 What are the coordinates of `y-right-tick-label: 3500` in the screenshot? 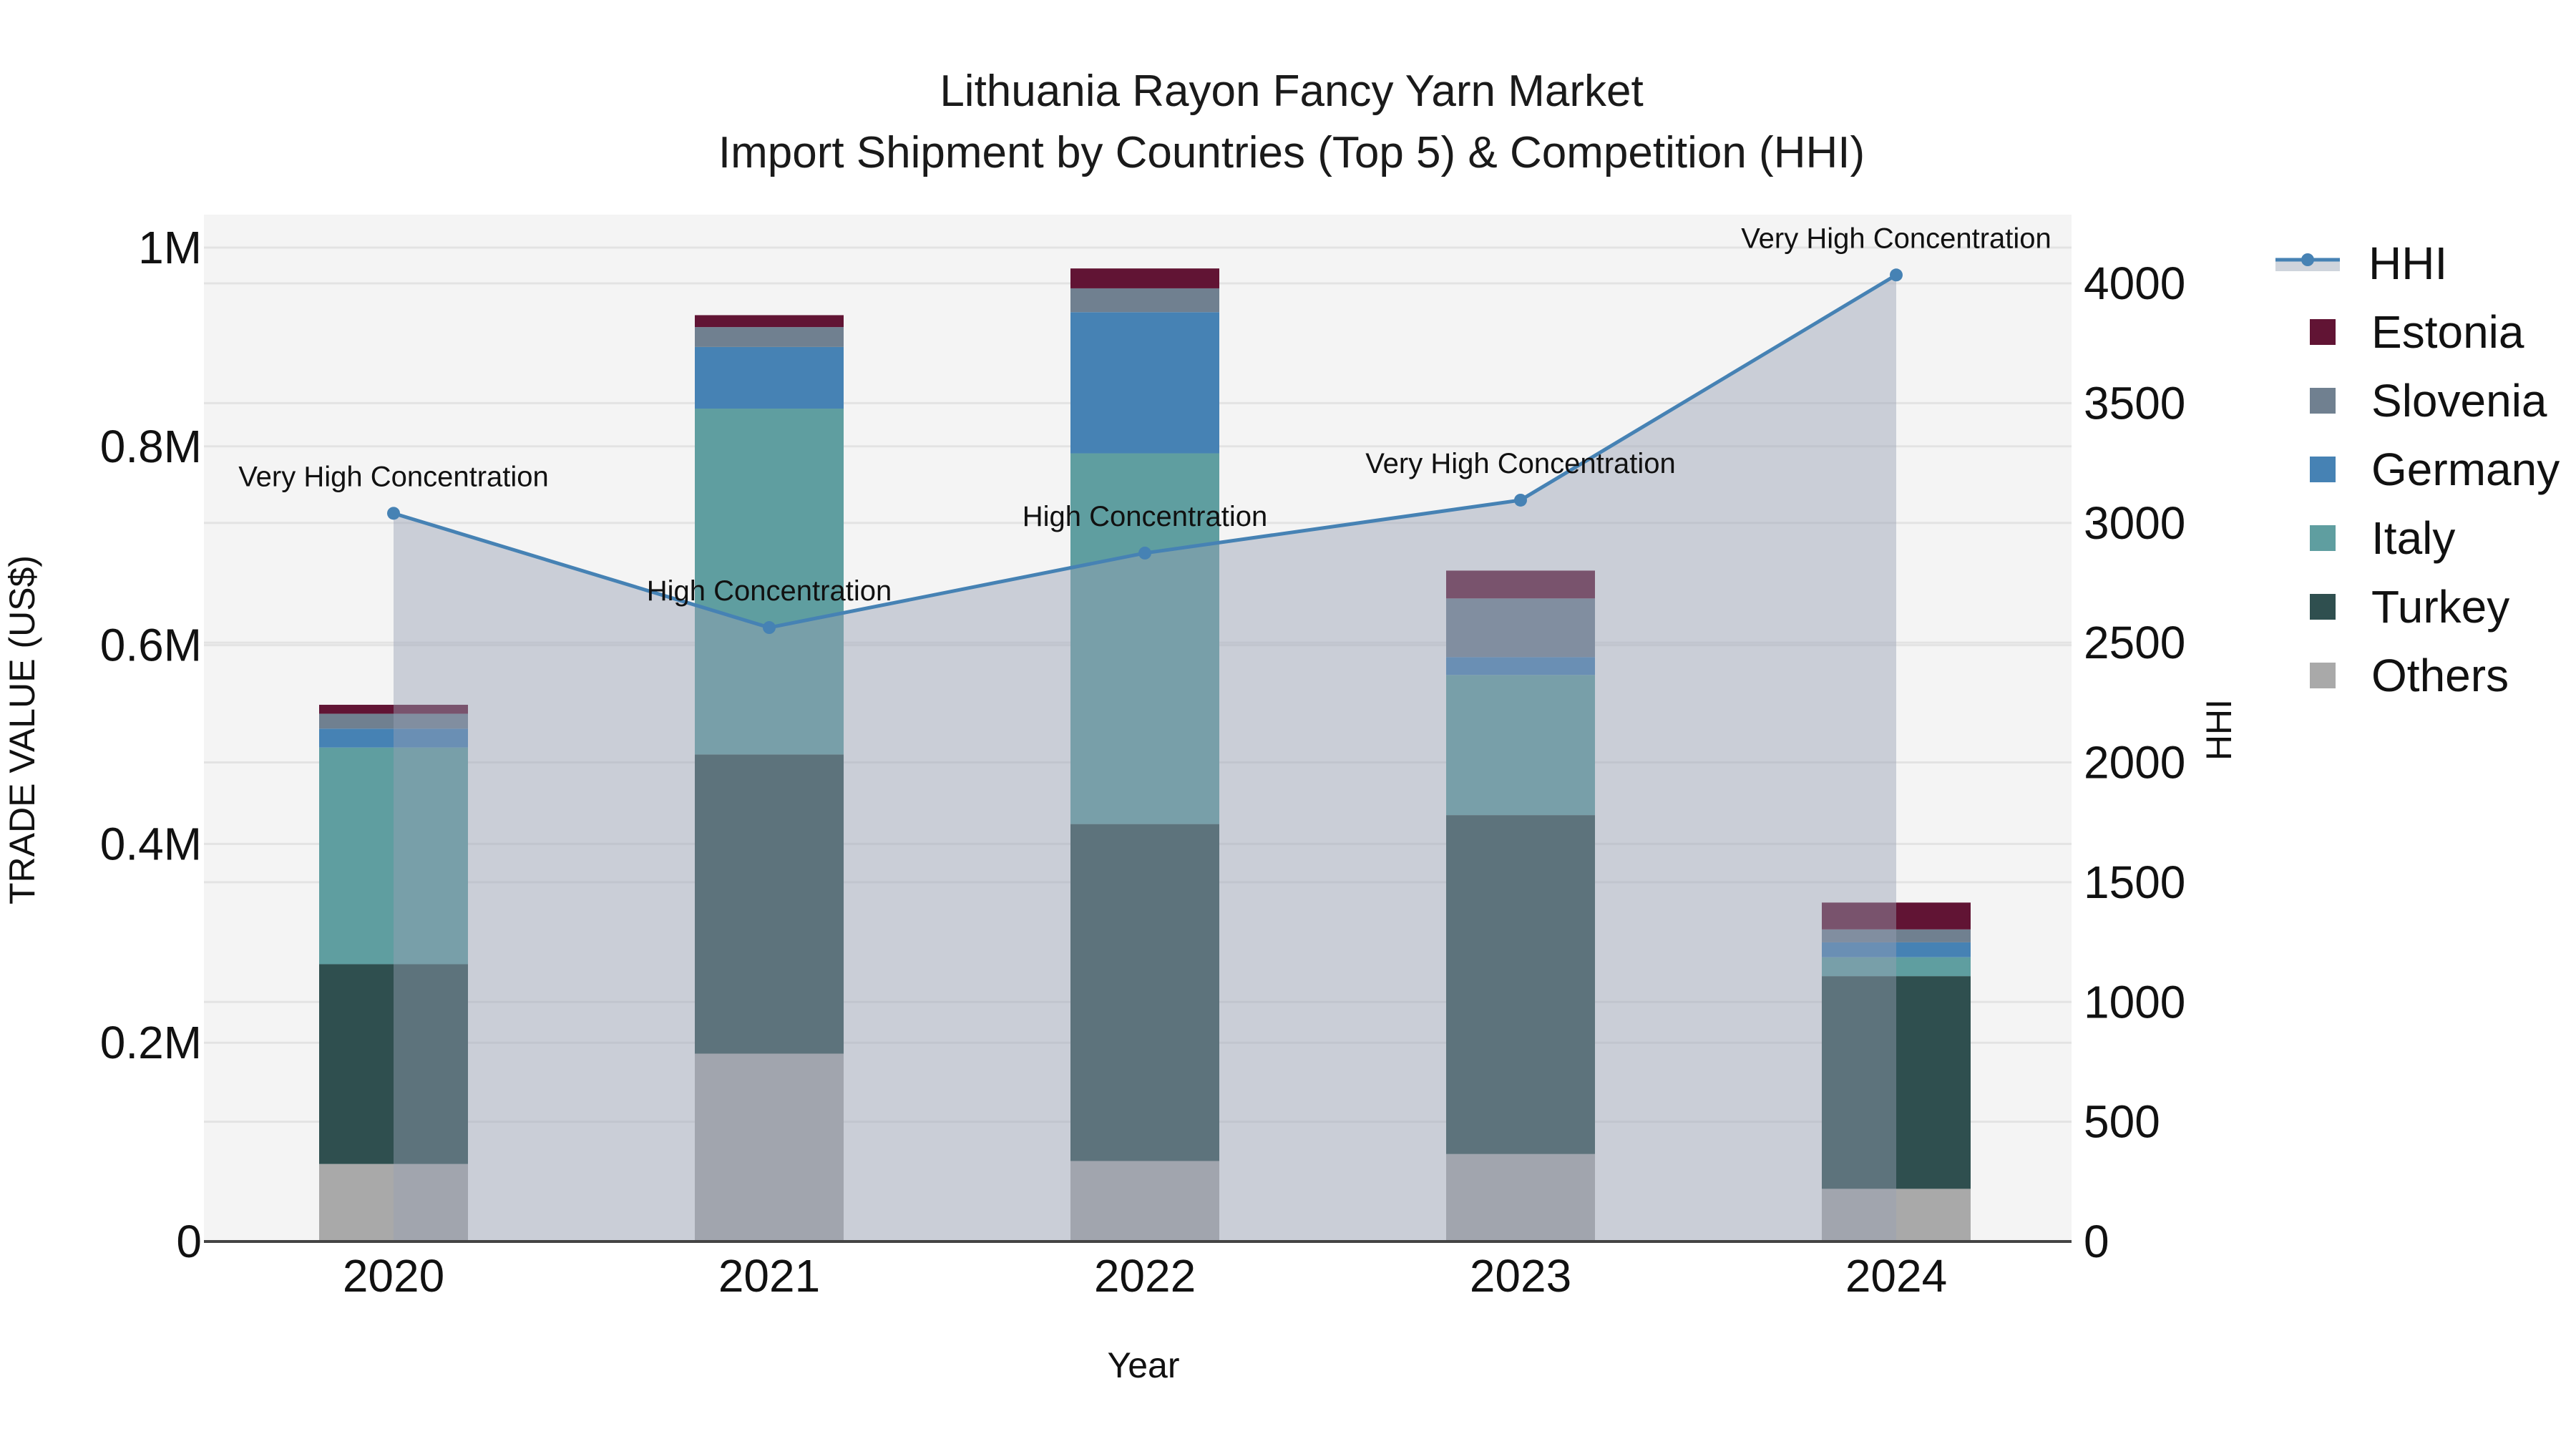 It's located at (2134, 403).